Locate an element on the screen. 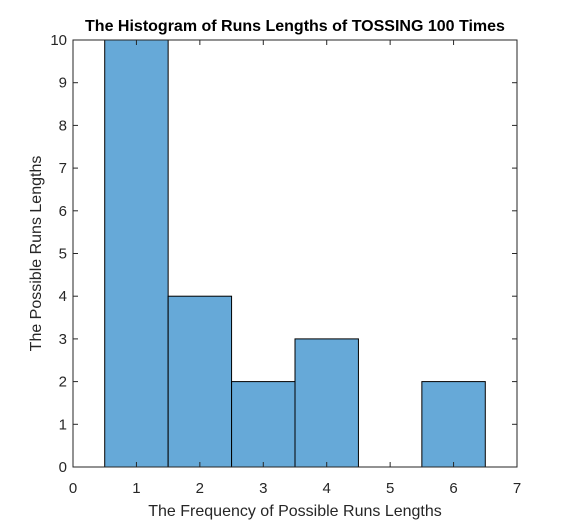 The height and width of the screenshot is (530, 572). y-tick-label-10: 10 is located at coordinates (58, 40).